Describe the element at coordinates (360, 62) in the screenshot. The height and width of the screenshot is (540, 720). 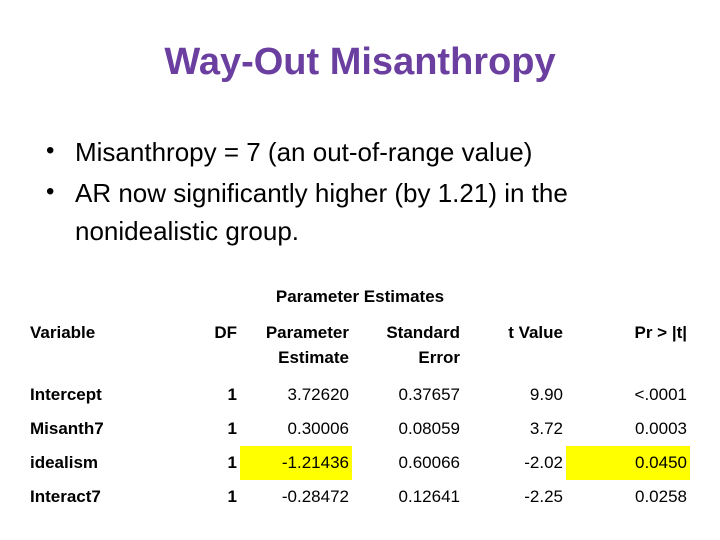
I see `slide-title: Way-Out Misanthropy` at that location.